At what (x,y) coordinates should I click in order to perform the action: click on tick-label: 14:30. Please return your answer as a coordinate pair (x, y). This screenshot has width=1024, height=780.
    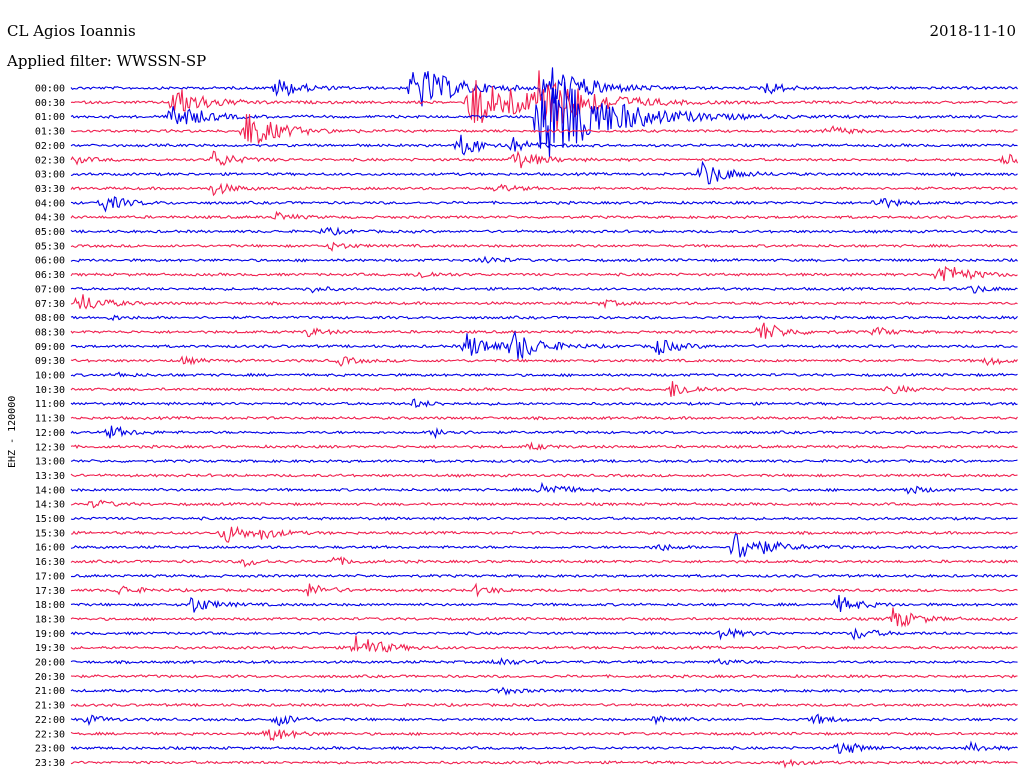
    Looking at the image, I should click on (50, 505).